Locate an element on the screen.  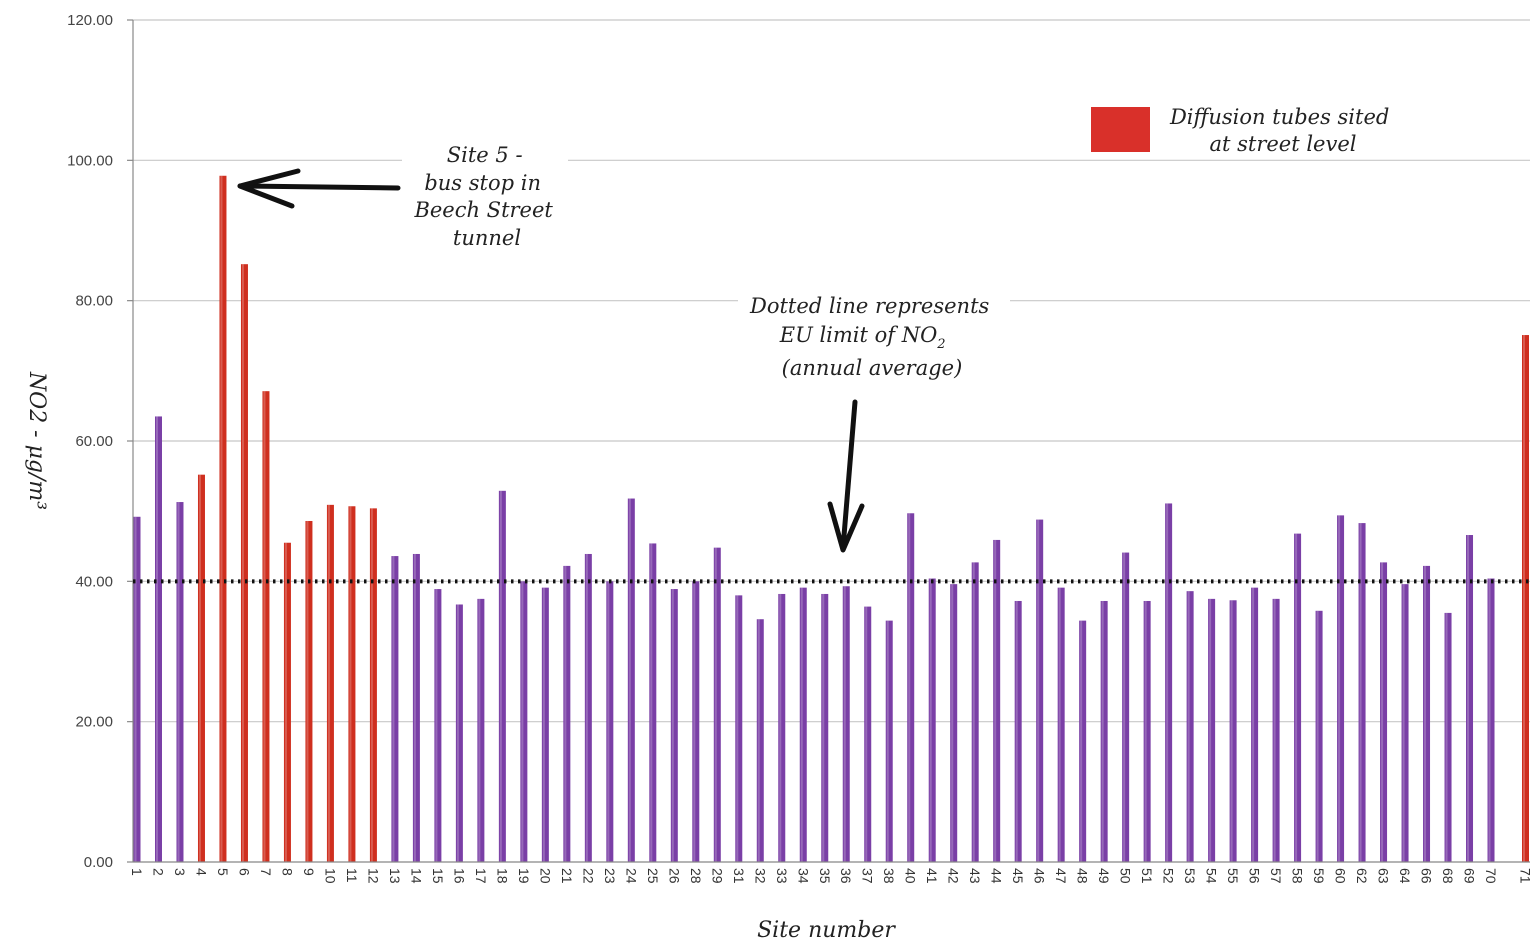
x-tick-label: 8 is located at coordinates (287, 872).